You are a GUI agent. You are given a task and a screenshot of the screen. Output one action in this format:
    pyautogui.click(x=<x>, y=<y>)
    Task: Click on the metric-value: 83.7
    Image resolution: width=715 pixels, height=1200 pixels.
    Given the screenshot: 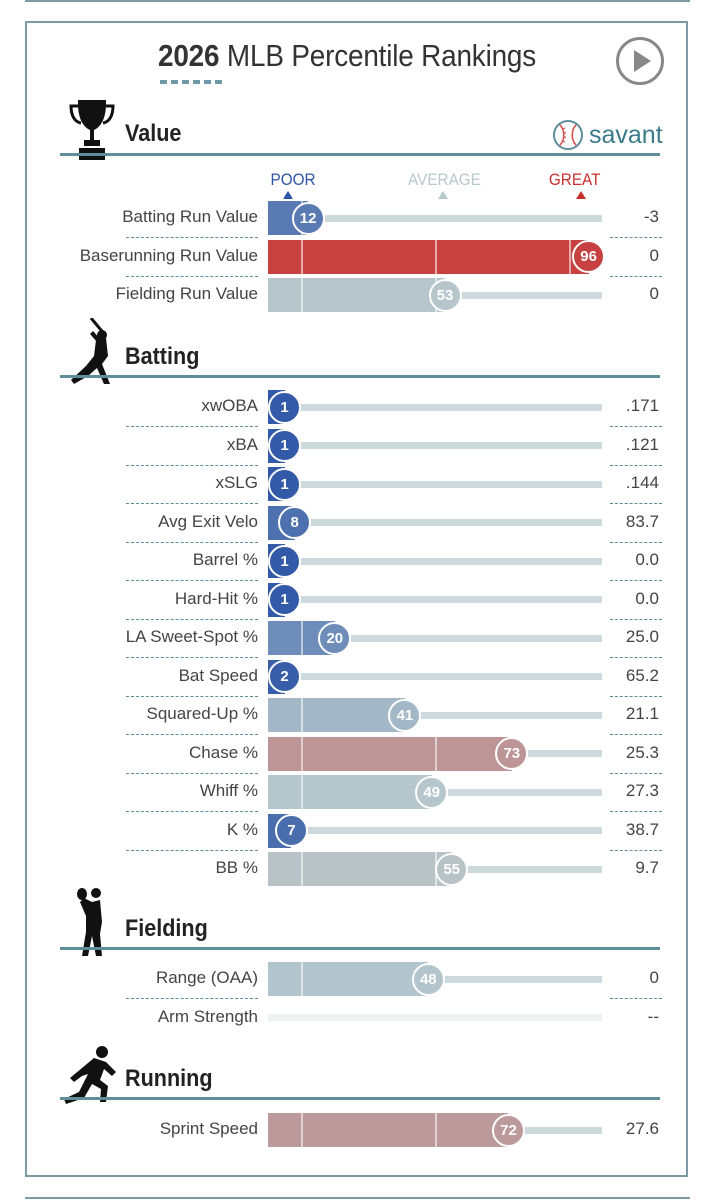 What is the action you would take?
    pyautogui.click(x=642, y=521)
    